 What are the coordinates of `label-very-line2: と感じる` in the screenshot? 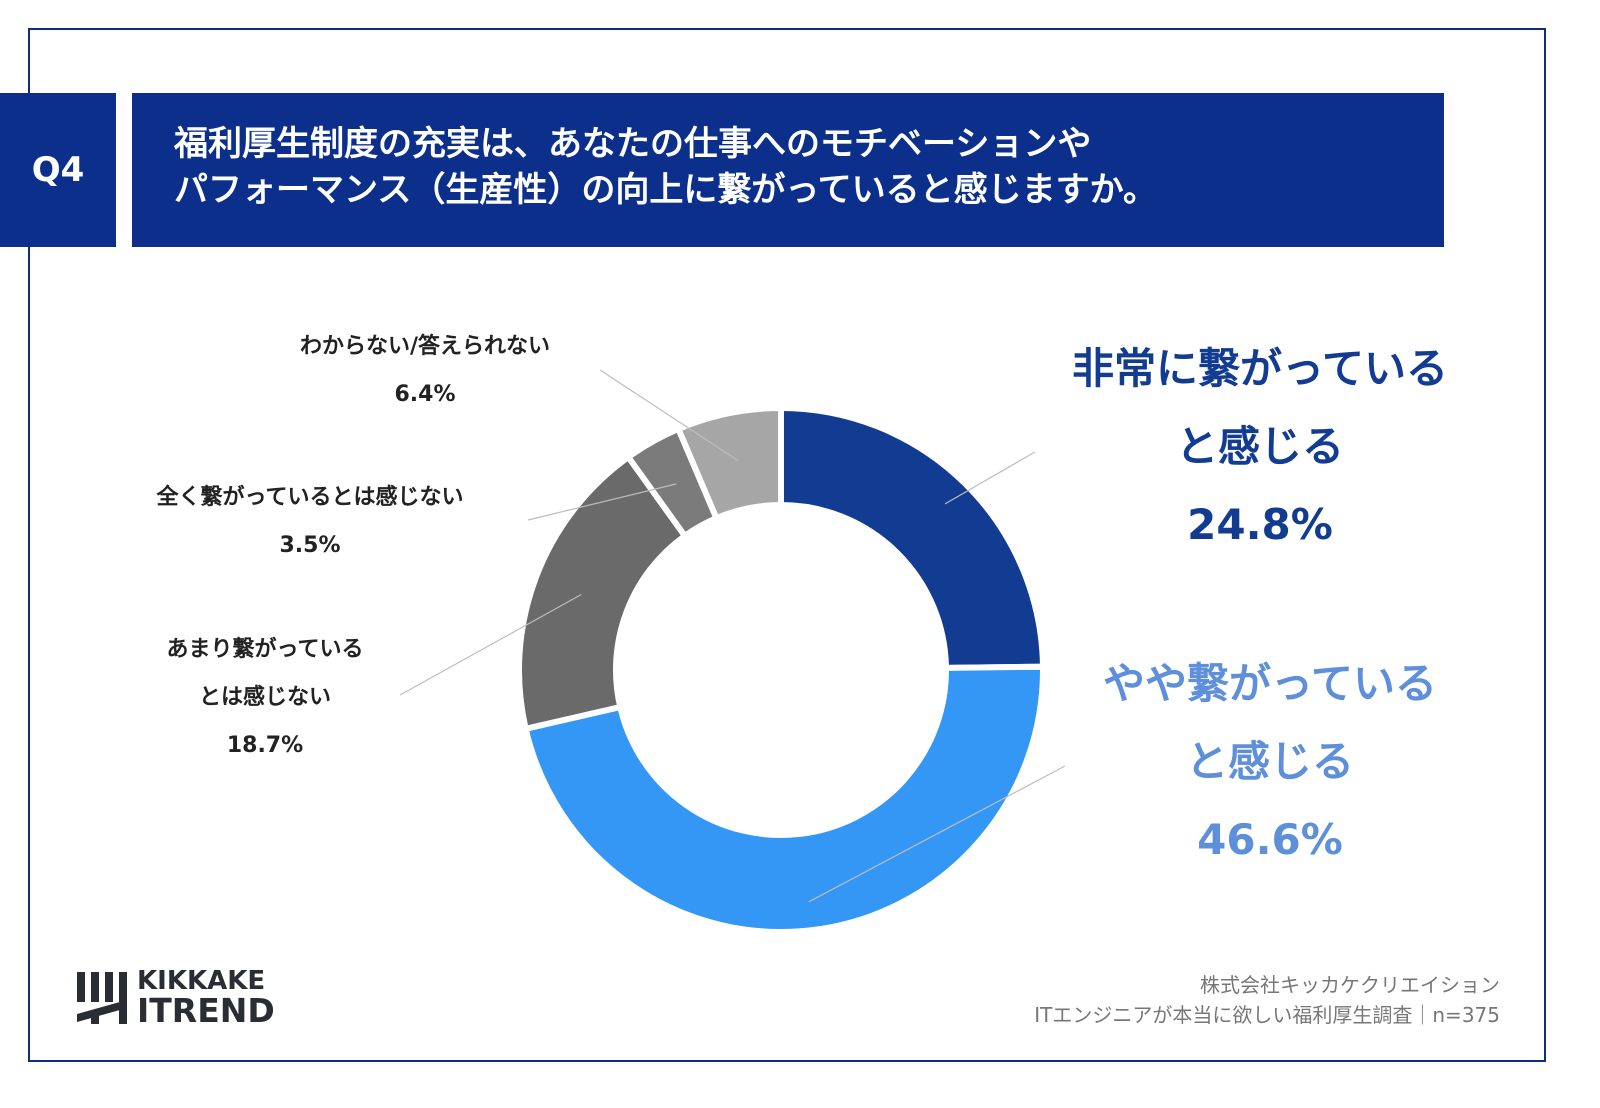 It's located at (1259, 446).